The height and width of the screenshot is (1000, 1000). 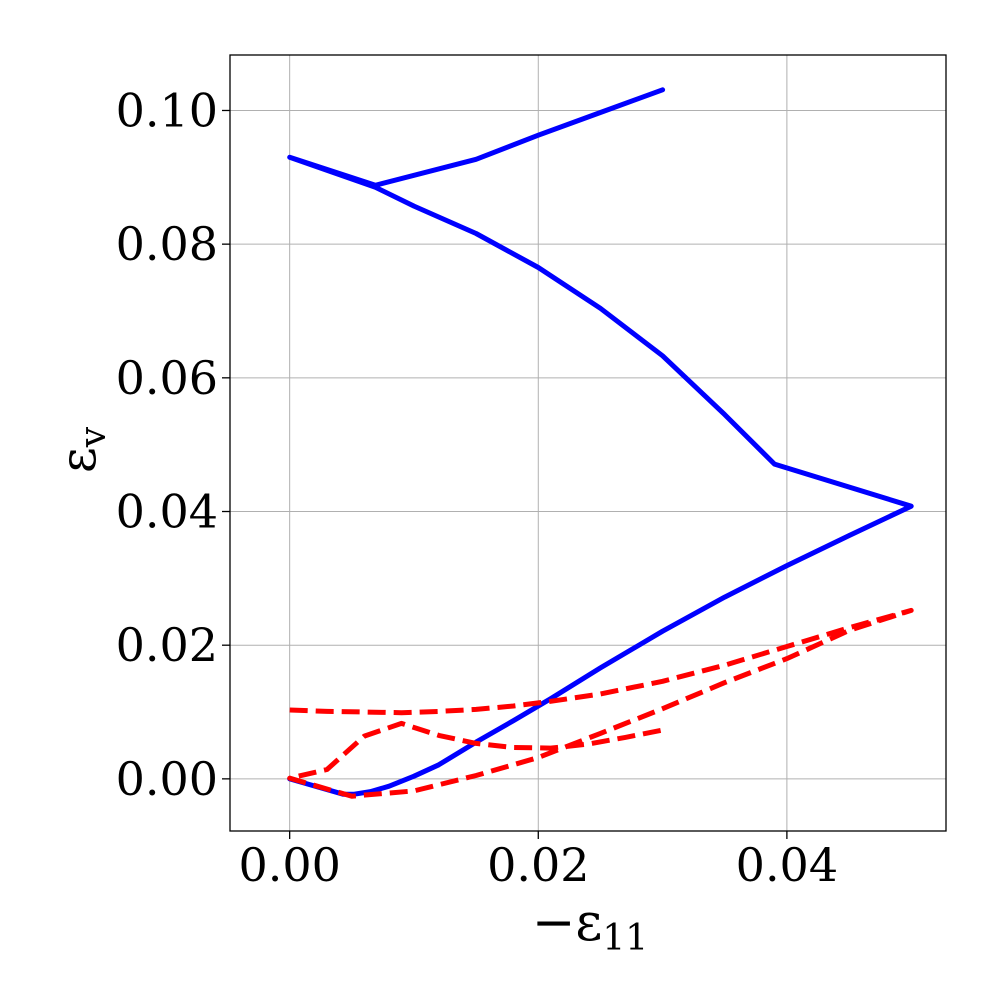 What do you see at coordinates (625, 938) in the screenshot?
I see `x-axis-label-sub: 11` at bounding box center [625, 938].